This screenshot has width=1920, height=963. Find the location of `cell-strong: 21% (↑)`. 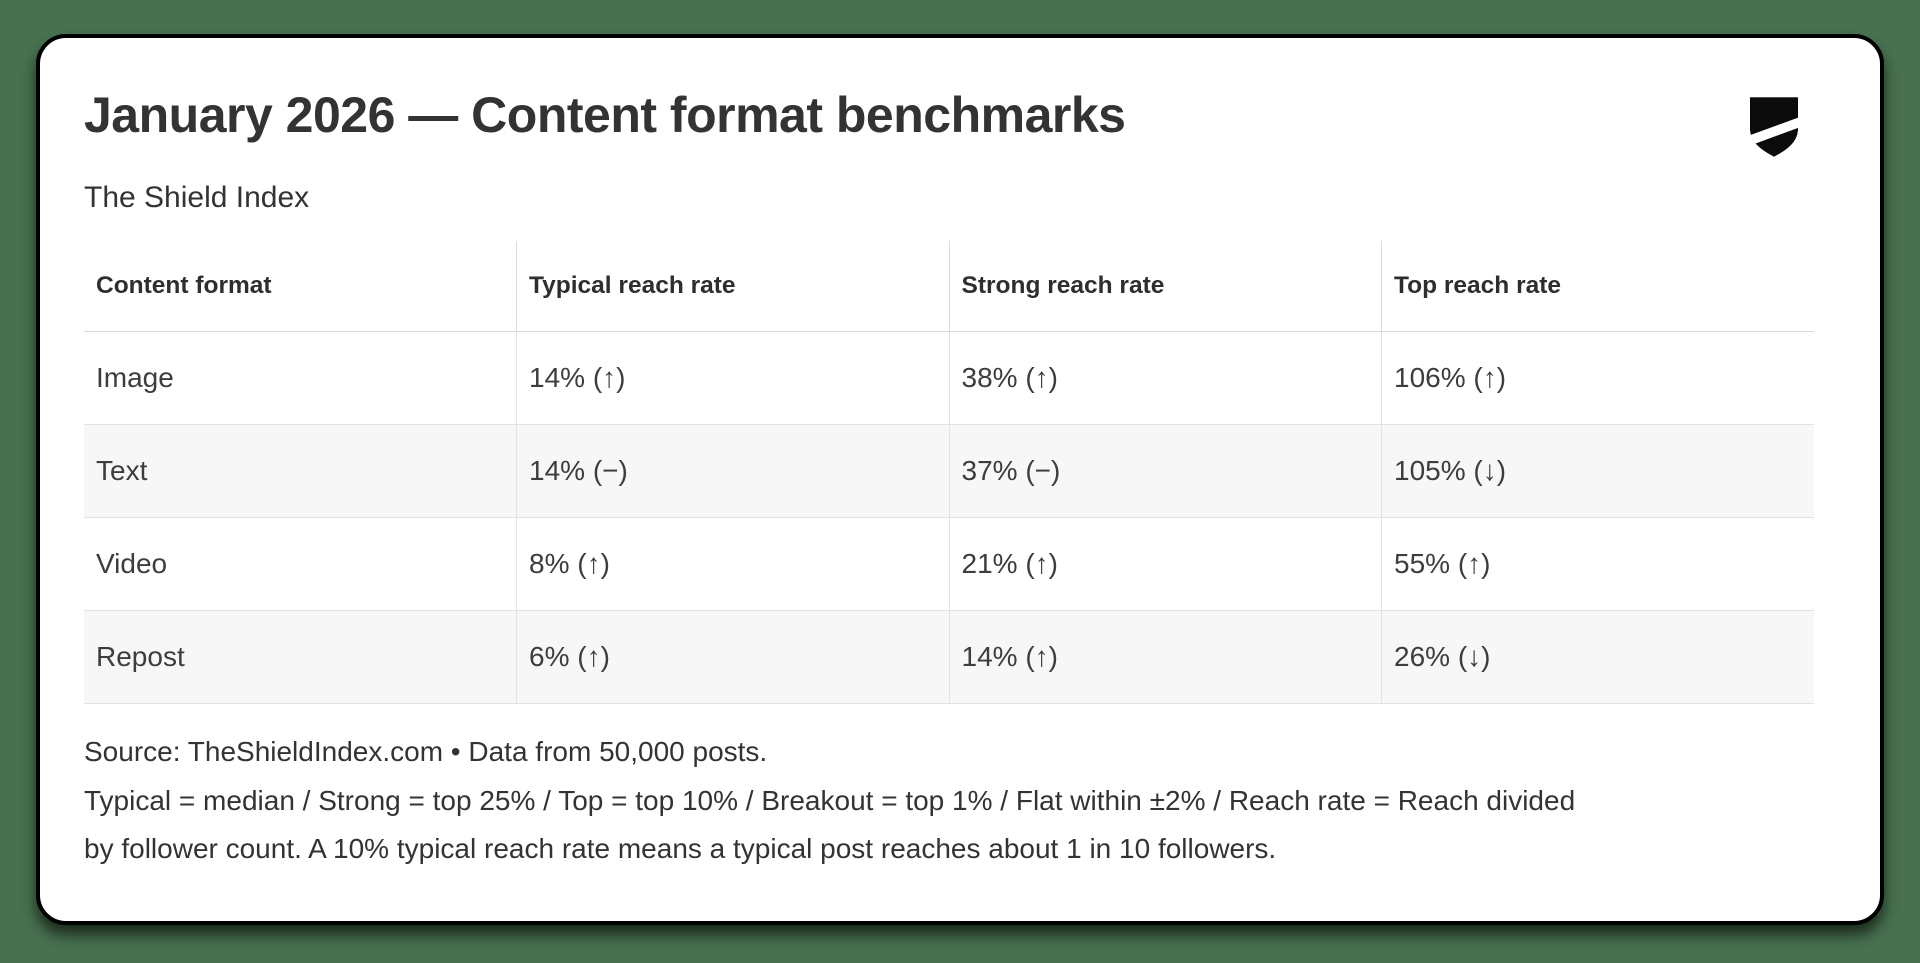

cell-strong: 21% (↑) is located at coordinates (1165, 564).